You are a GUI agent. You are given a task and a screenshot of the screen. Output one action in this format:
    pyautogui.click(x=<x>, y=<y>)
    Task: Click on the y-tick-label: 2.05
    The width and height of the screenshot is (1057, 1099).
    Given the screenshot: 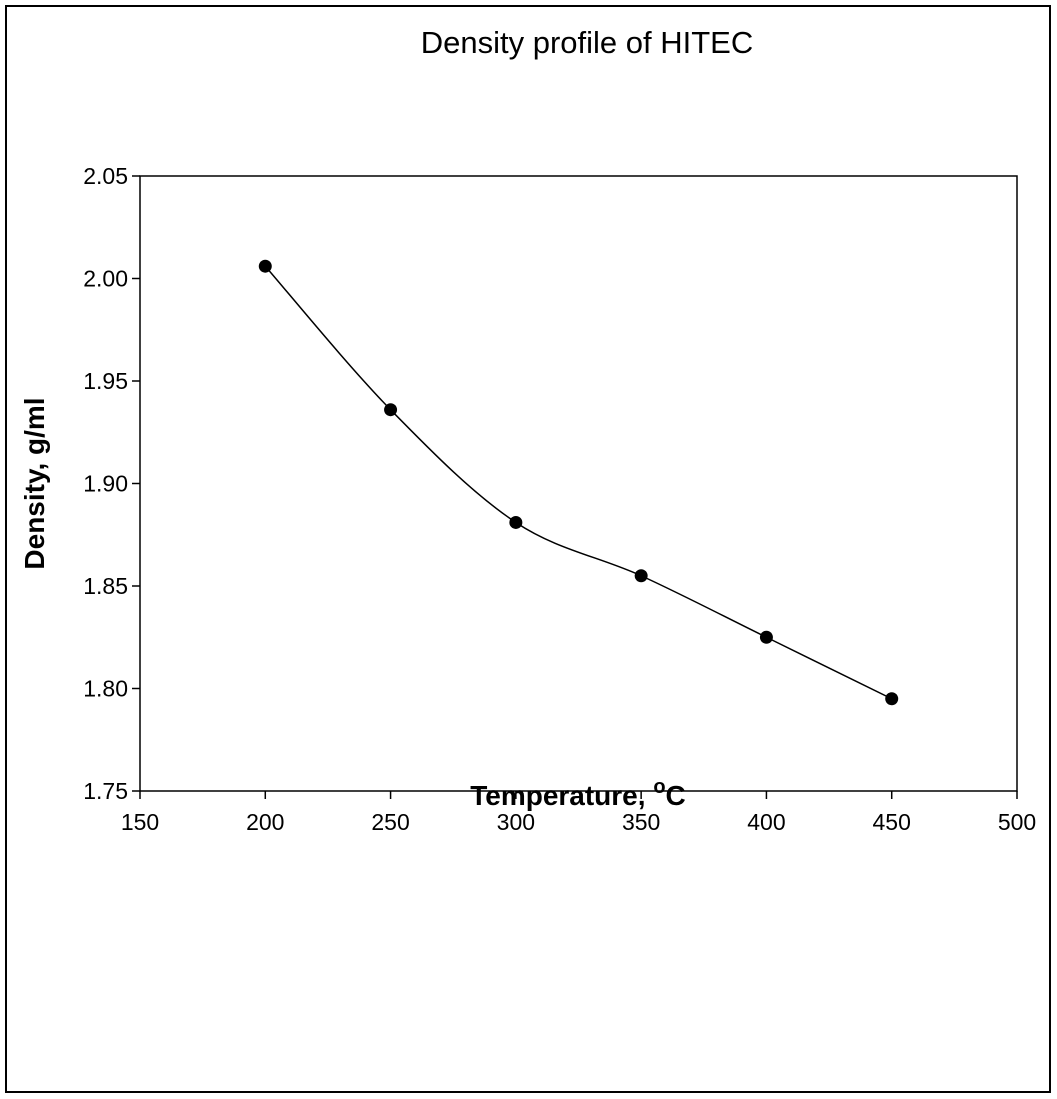 What is the action you would take?
    pyautogui.click(x=105, y=176)
    